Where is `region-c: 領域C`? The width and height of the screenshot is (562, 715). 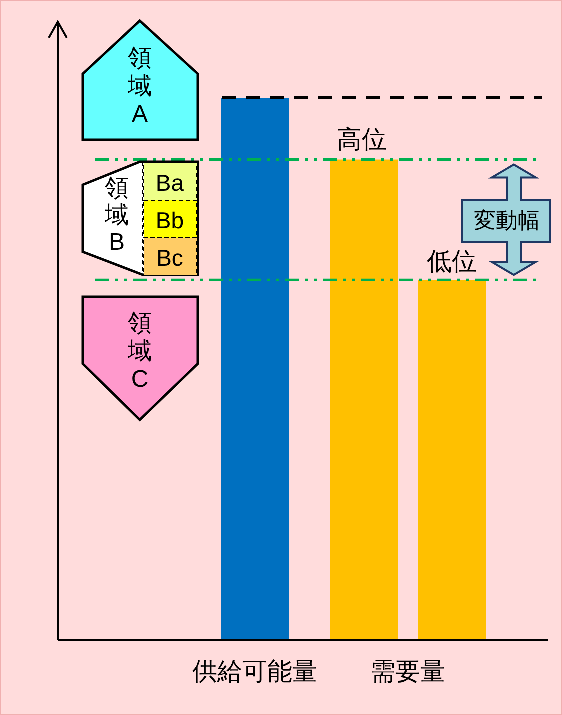
region-c: 領域C is located at coordinates (141, 359).